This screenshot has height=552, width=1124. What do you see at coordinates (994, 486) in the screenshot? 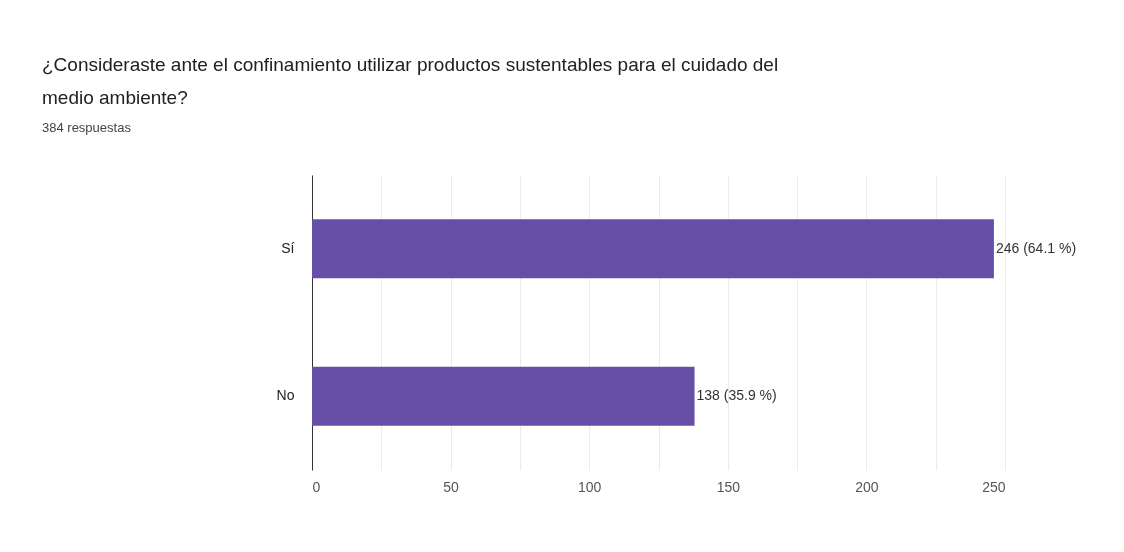
I see `x-tick-label: 250` at bounding box center [994, 486].